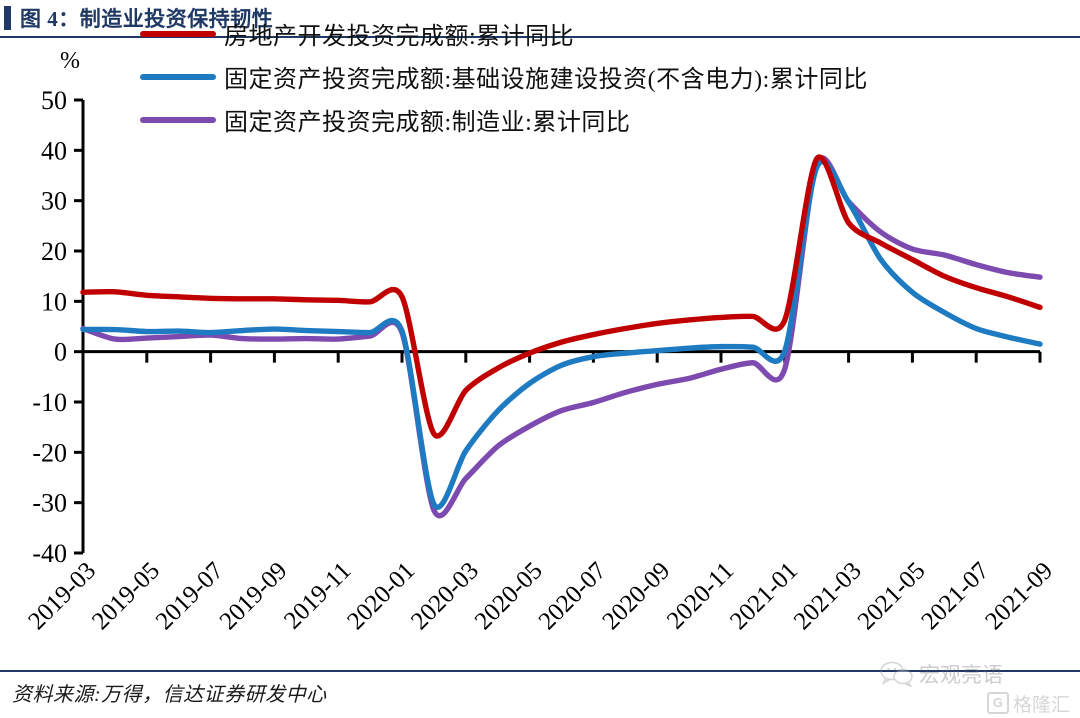 This screenshot has height=718, width=1080. Describe the element at coordinates (561, 356) in the screenshot. I see `x-axis` at that location.